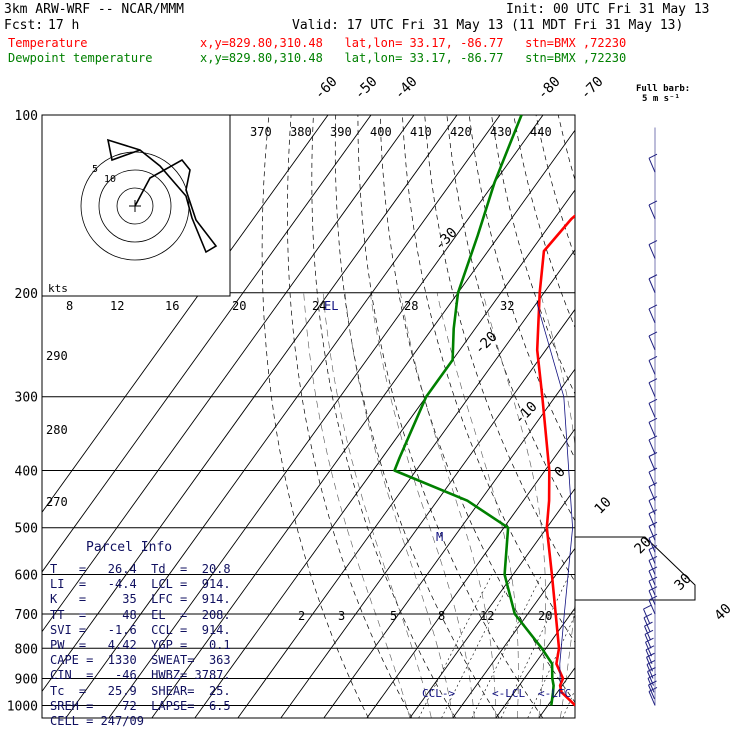 This screenshot has height=740, width=740. Describe the element at coordinates (26, 529) in the screenshot. I see `pressure-tick-label: 500` at that location.